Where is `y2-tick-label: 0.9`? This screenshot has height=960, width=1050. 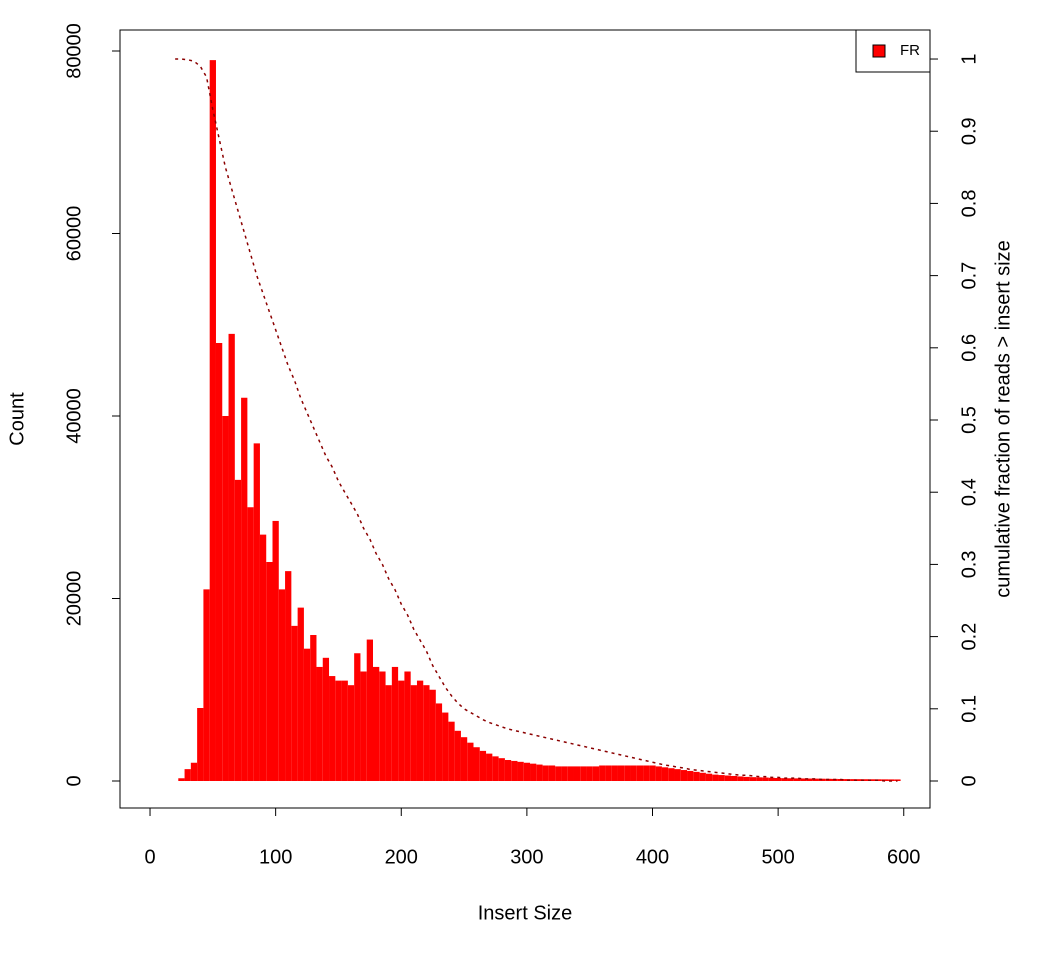
y2-tick-label: 0.9 is located at coordinates (969, 131).